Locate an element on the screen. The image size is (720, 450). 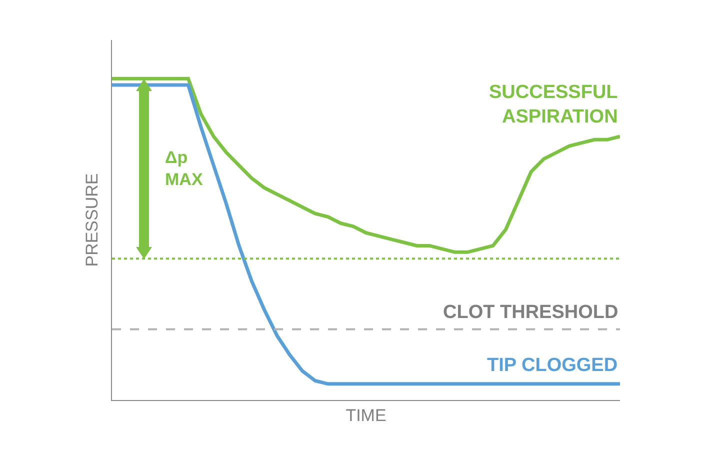
annotation: Δp MAX is located at coordinates (184, 169).